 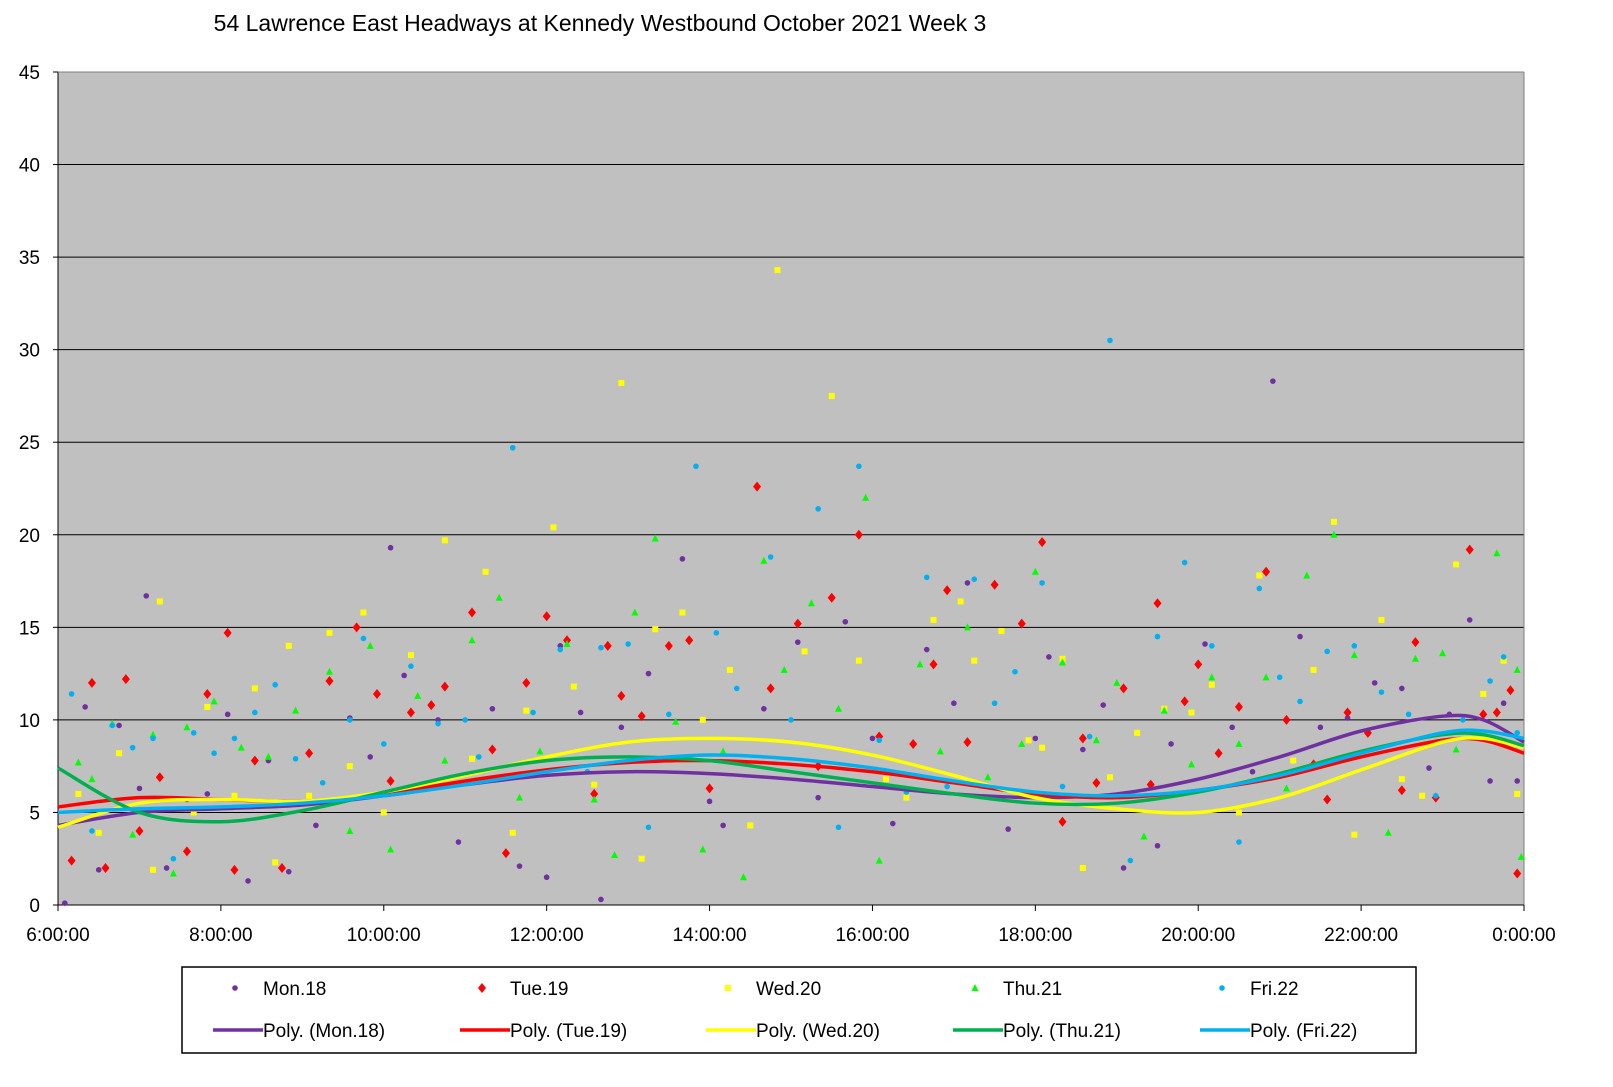 I want to click on y-tick-label: 25, so click(x=29, y=443).